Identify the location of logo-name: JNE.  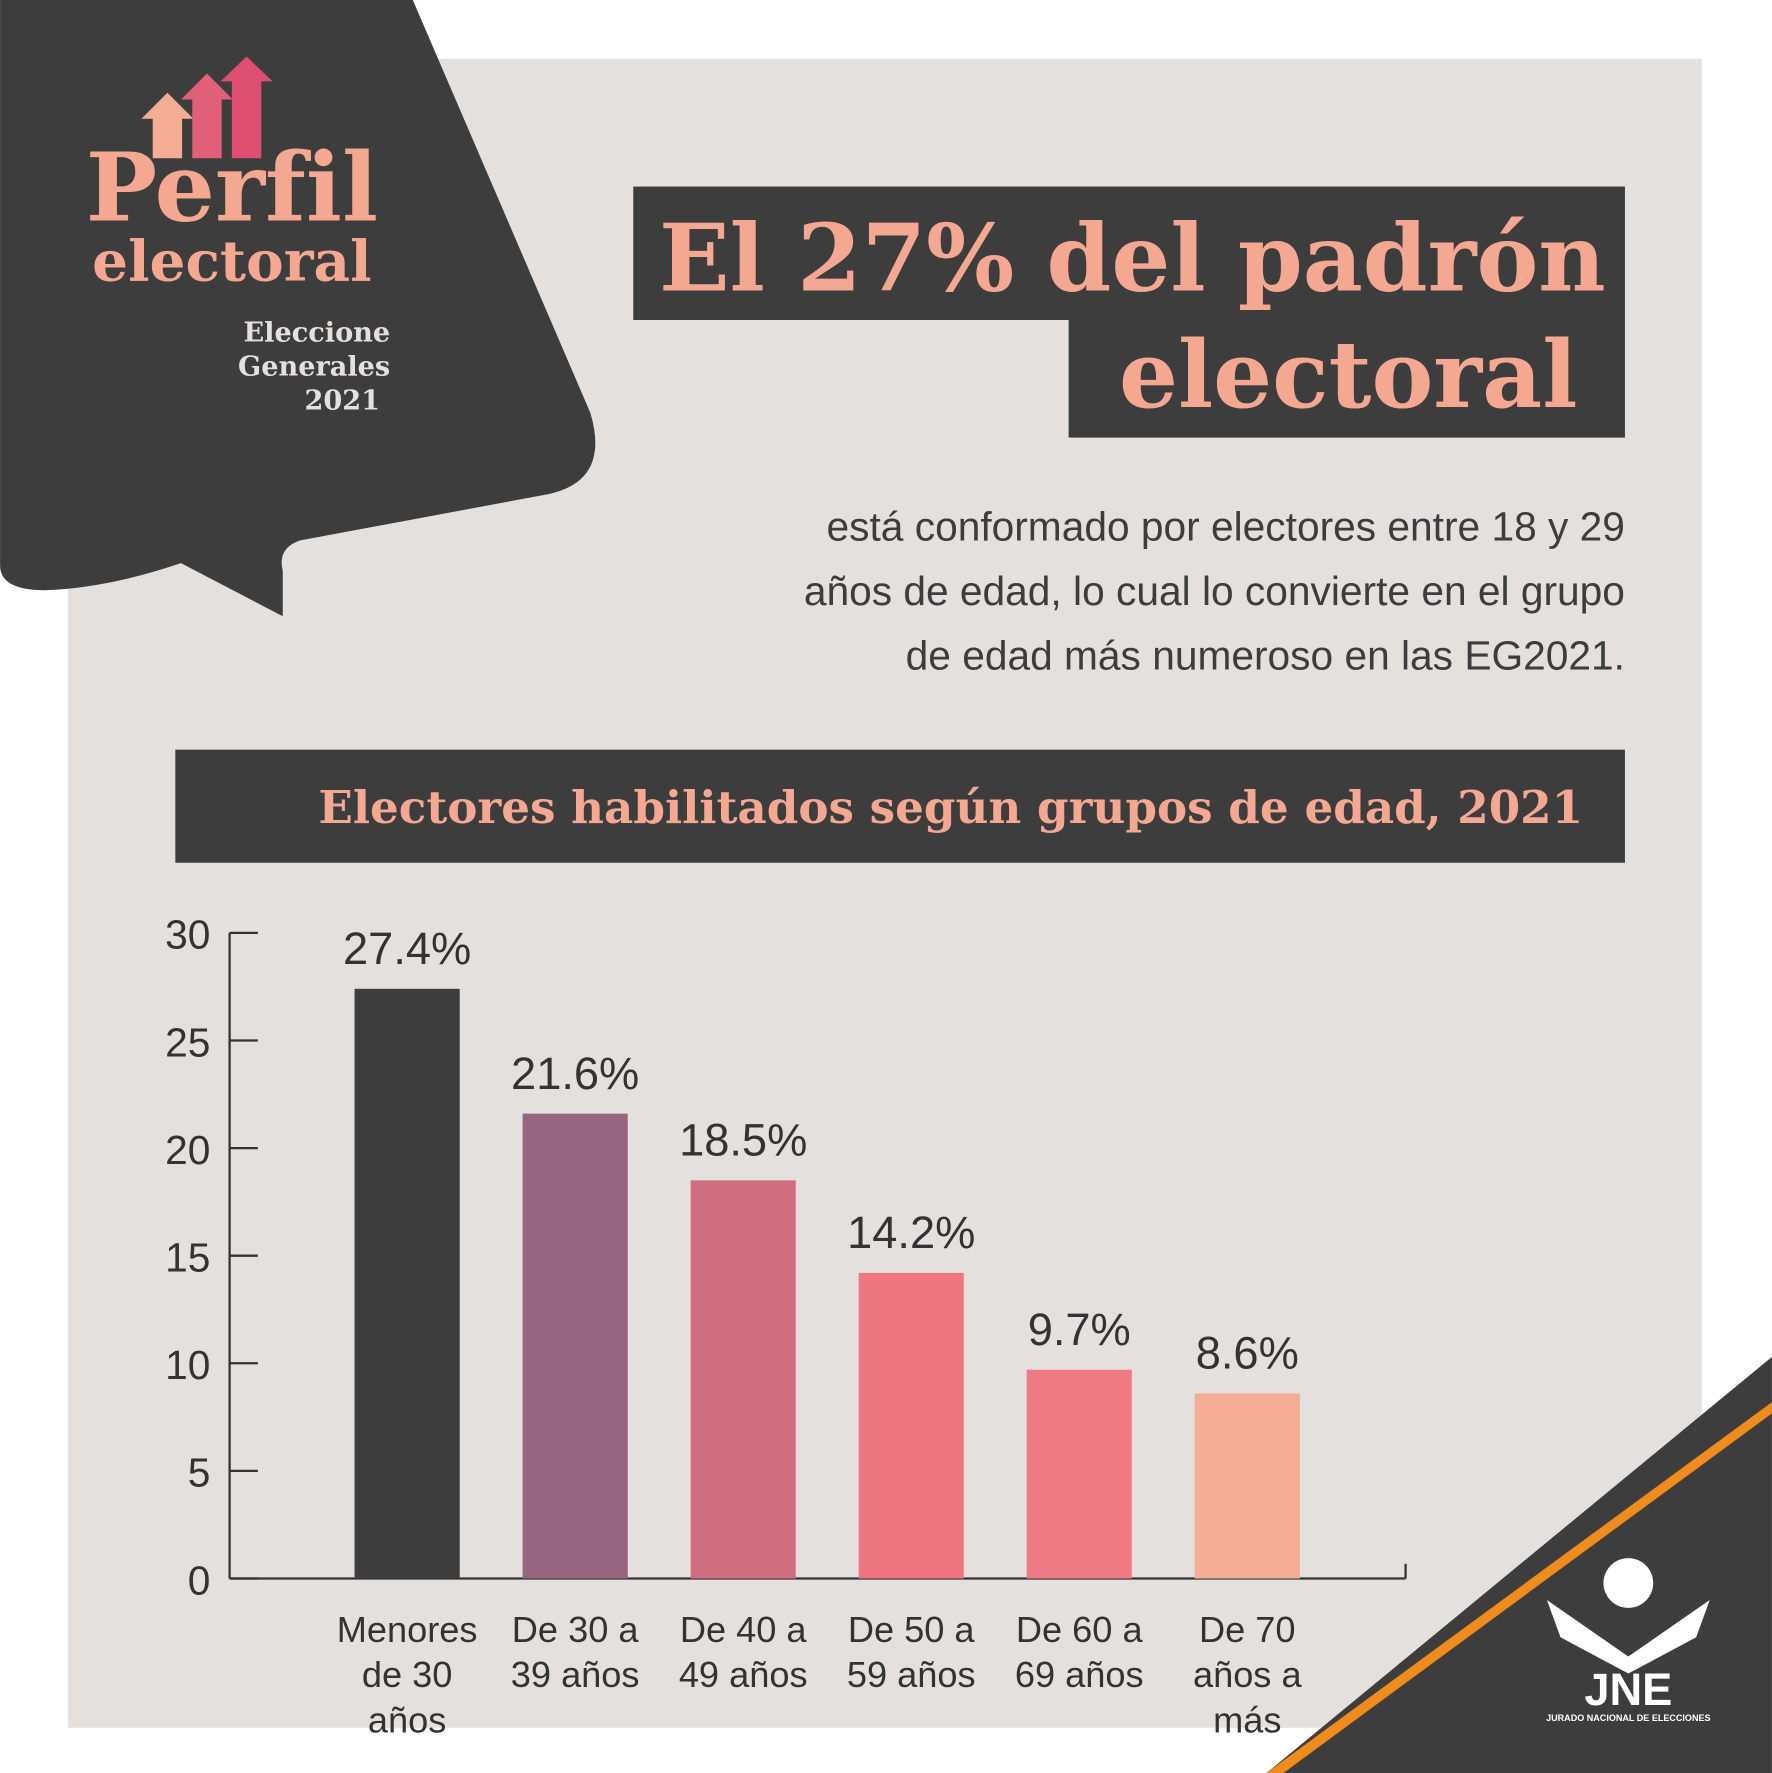
(1628, 1689).